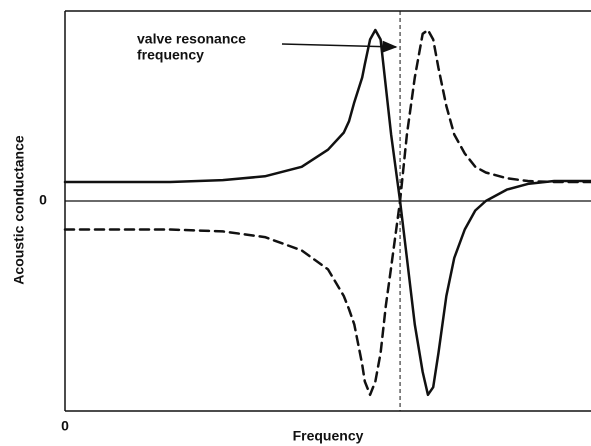  Describe the element at coordinates (65, 426) in the screenshot. I see `x-tick-label: 0` at that location.